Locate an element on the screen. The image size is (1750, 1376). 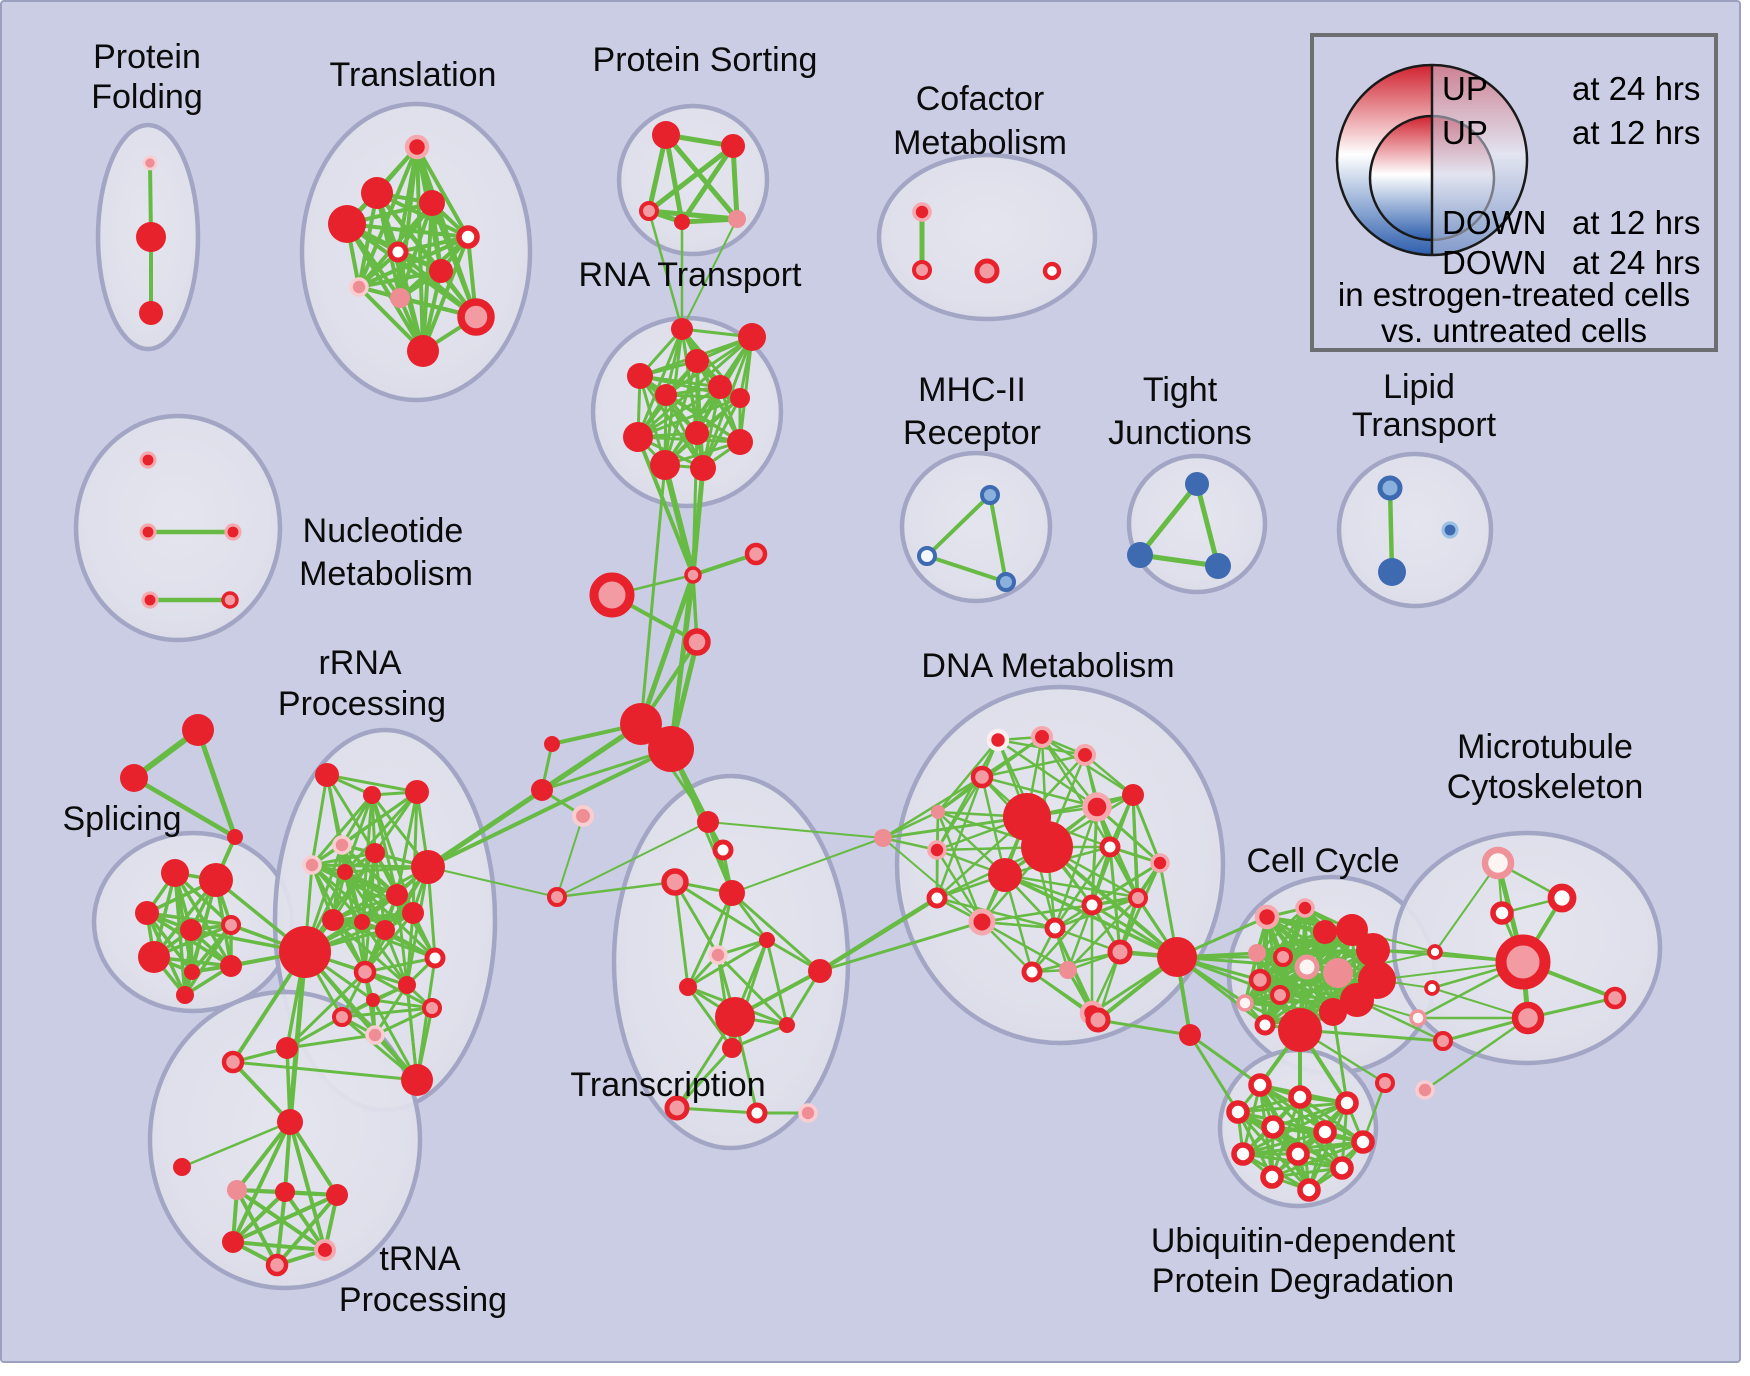
cluster-label: Cofactor is located at coordinates (980, 99).